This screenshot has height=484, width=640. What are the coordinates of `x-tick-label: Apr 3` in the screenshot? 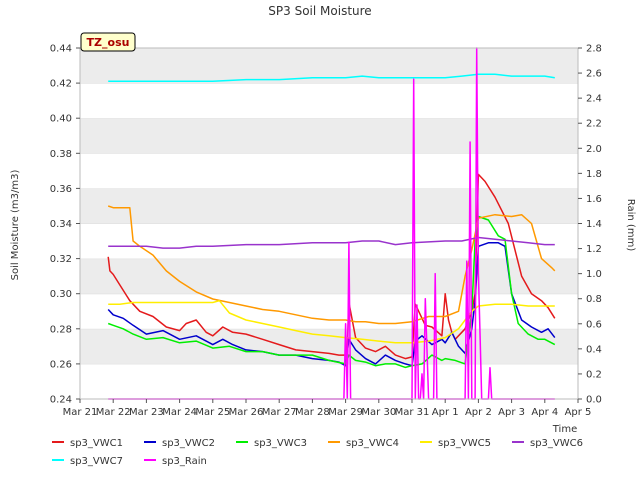 It's located at (511, 412).